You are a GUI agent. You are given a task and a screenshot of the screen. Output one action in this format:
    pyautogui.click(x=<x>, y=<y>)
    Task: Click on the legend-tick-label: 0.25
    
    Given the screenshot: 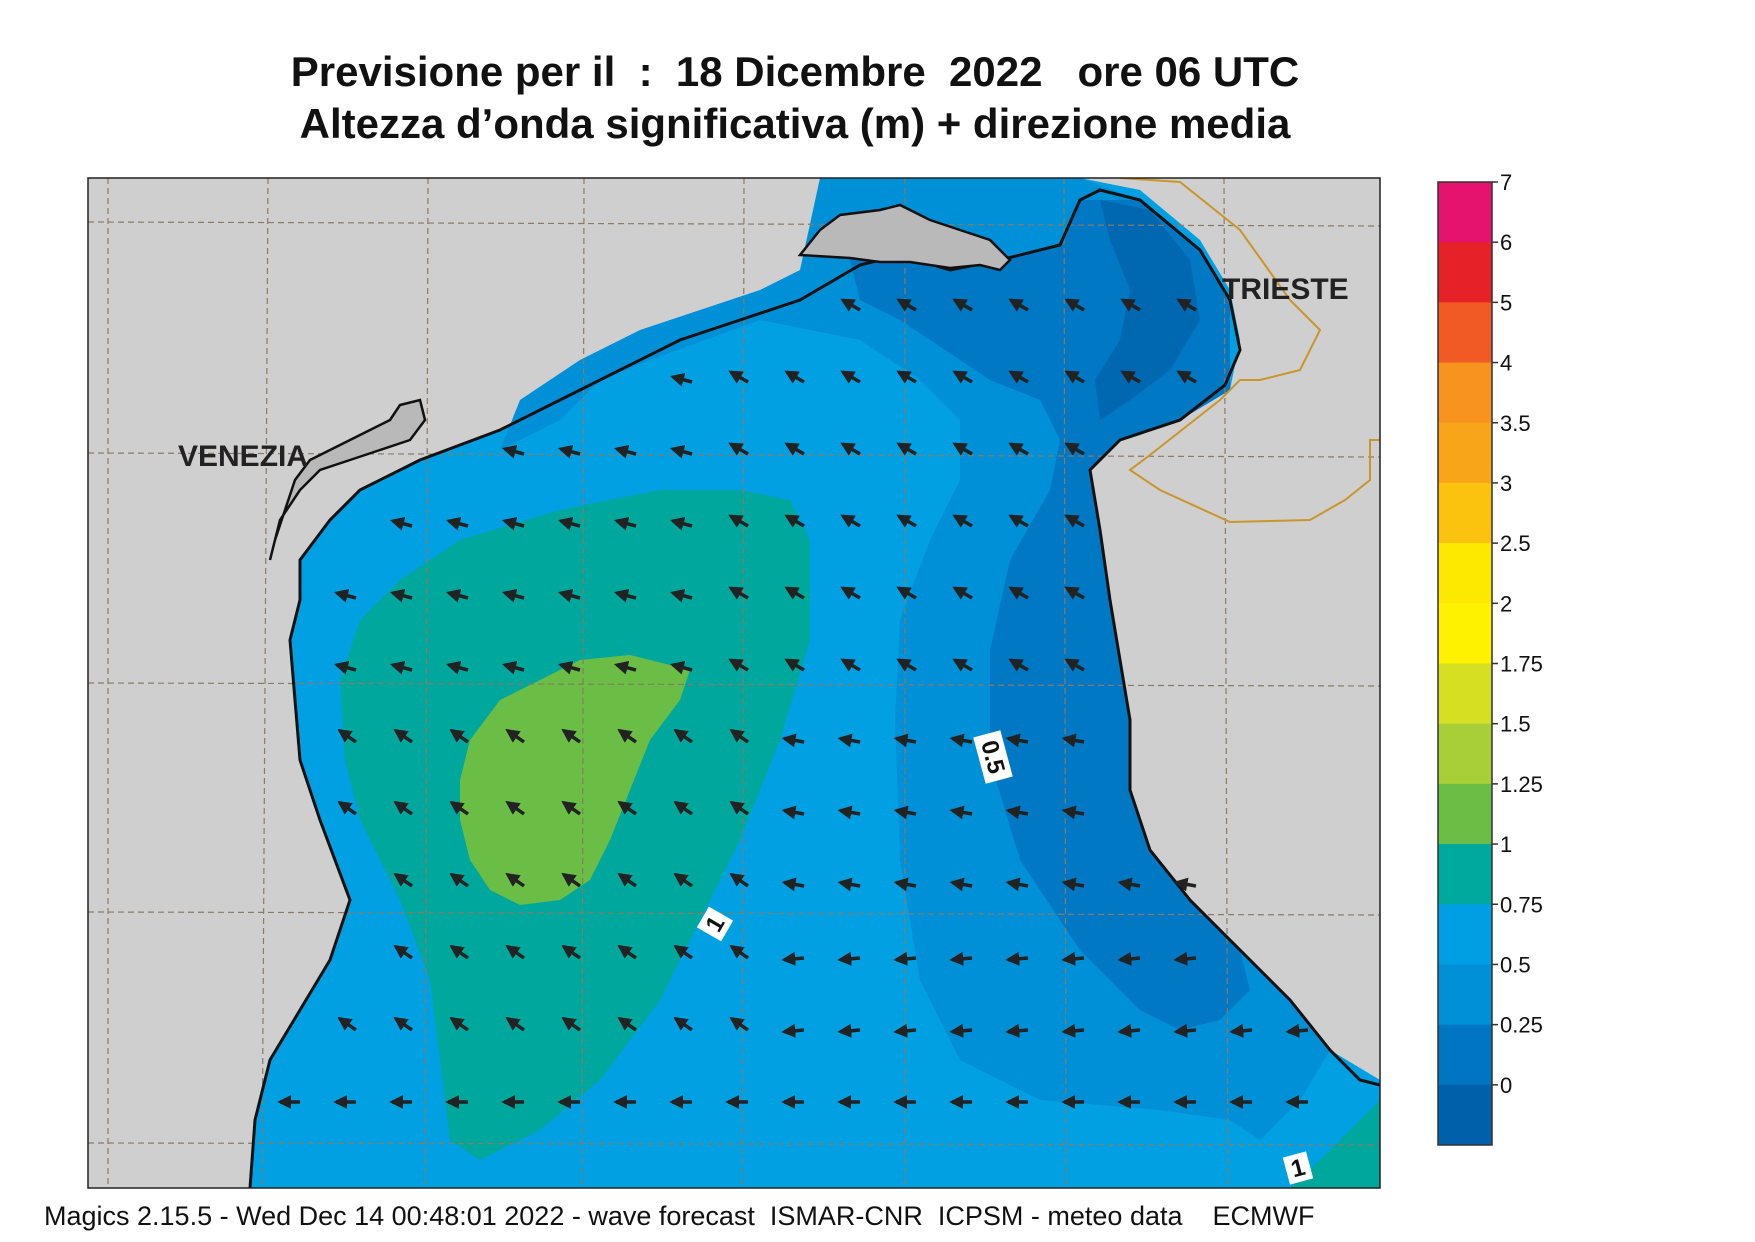 What is the action you would take?
    pyautogui.click(x=1521, y=1025)
    